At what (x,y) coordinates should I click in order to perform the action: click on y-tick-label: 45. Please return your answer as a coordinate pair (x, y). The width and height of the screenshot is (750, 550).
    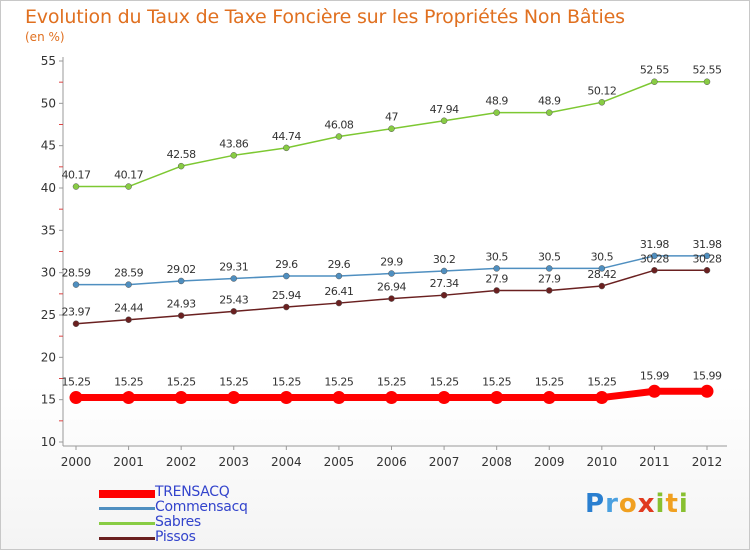
    Looking at the image, I should click on (48, 146).